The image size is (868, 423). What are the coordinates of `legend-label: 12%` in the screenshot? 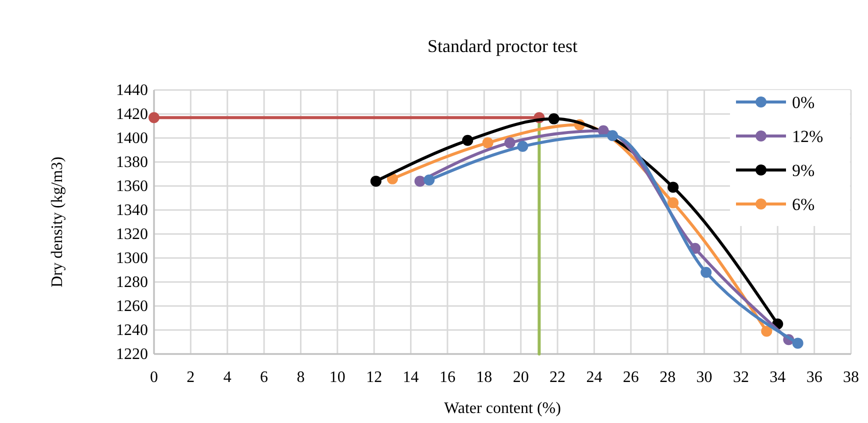 It's located at (808, 136).